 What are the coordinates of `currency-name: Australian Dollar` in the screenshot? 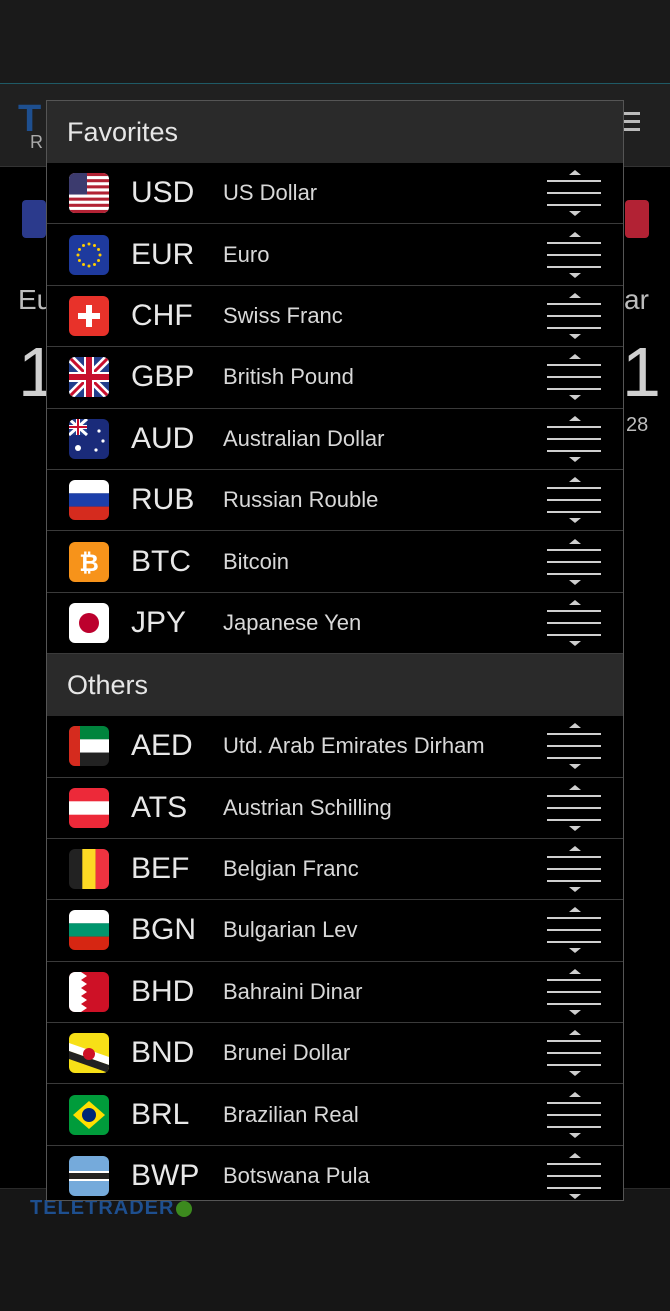 It's located at (304, 438).